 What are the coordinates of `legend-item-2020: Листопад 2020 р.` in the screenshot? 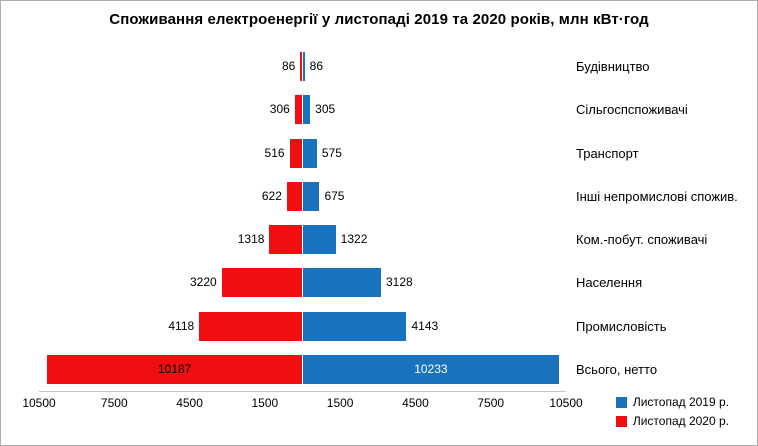 It's located at (672, 421).